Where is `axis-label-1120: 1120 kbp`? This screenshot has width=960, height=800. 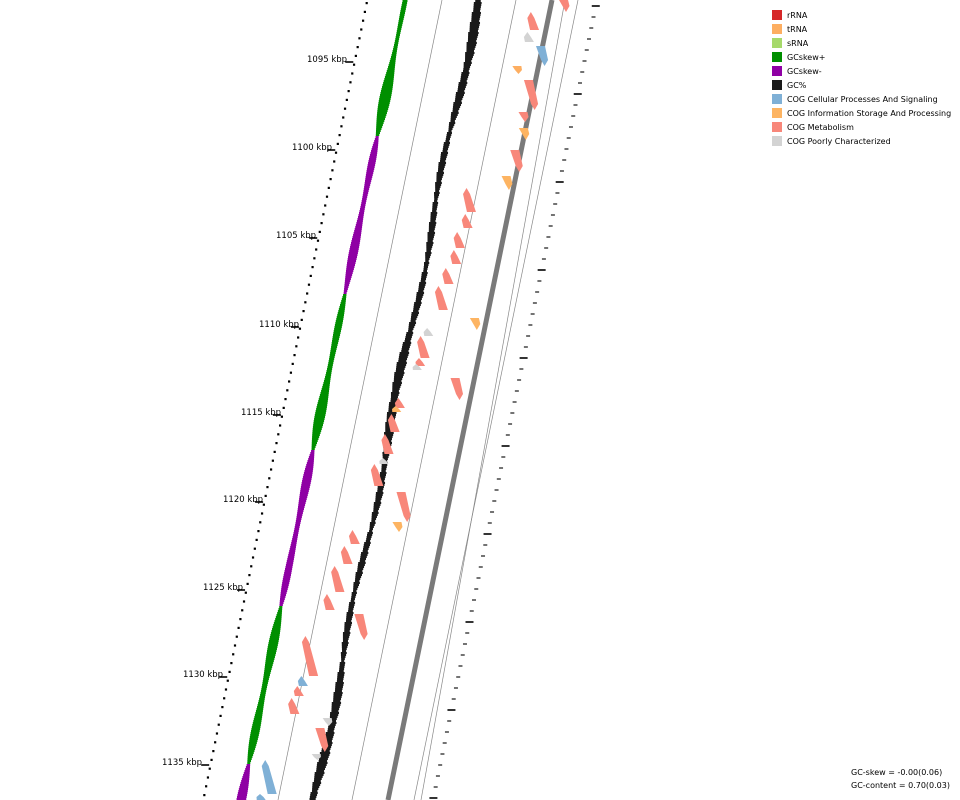
axis-label-1120: 1120 kbp is located at coordinates (243, 500).